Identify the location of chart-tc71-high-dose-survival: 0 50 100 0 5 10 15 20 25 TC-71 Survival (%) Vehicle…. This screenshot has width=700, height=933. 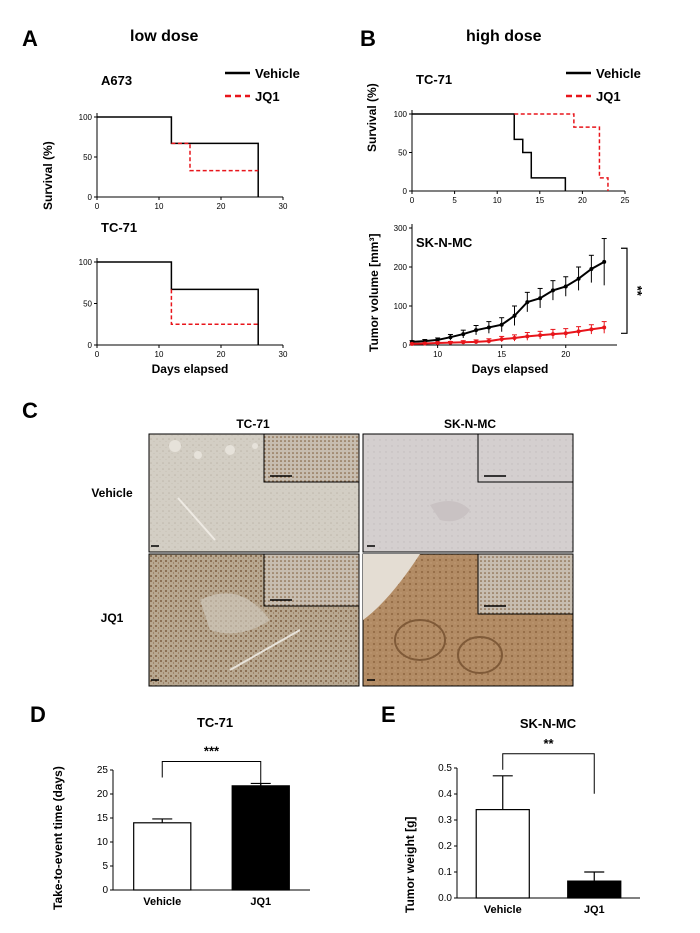
(503, 135).